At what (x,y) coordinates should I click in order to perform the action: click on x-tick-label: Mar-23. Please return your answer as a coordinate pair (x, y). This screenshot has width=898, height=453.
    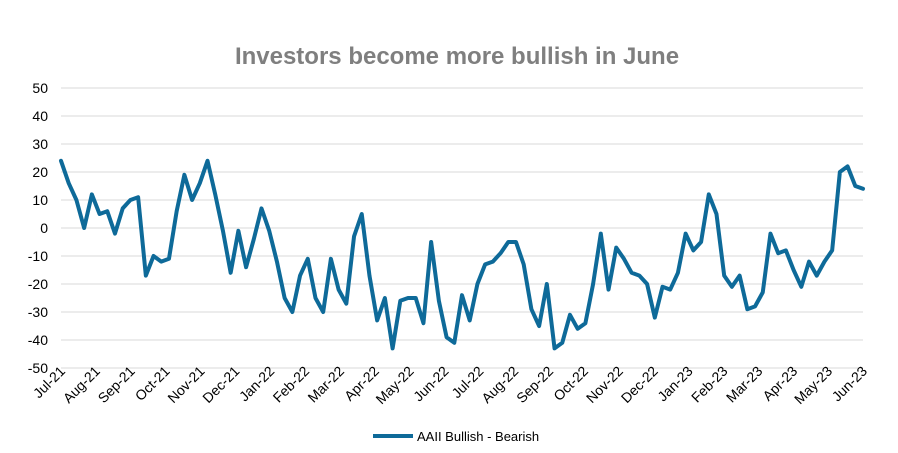
    Looking at the image, I should click on (744, 384).